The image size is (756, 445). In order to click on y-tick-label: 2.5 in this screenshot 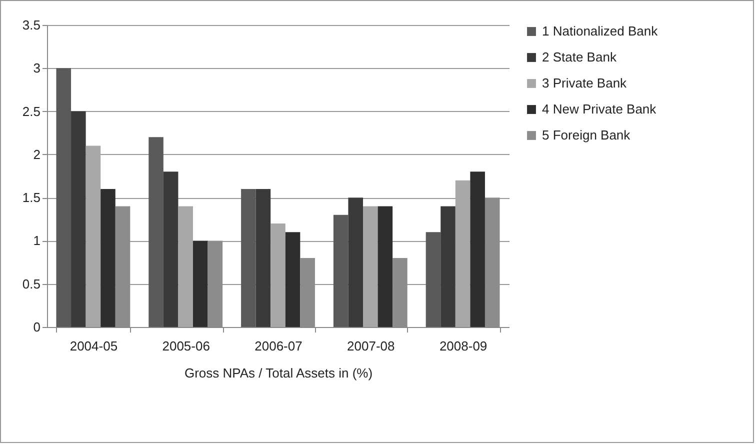, I will do `click(31, 111)`.